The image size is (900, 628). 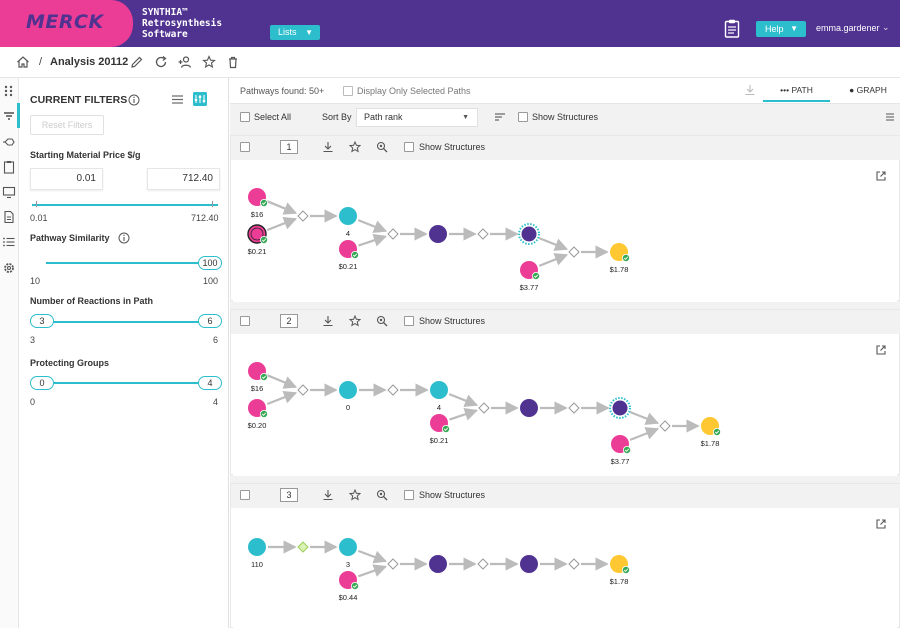 What do you see at coordinates (348, 396) in the screenshot?
I see `molecule-node: 0` at bounding box center [348, 396].